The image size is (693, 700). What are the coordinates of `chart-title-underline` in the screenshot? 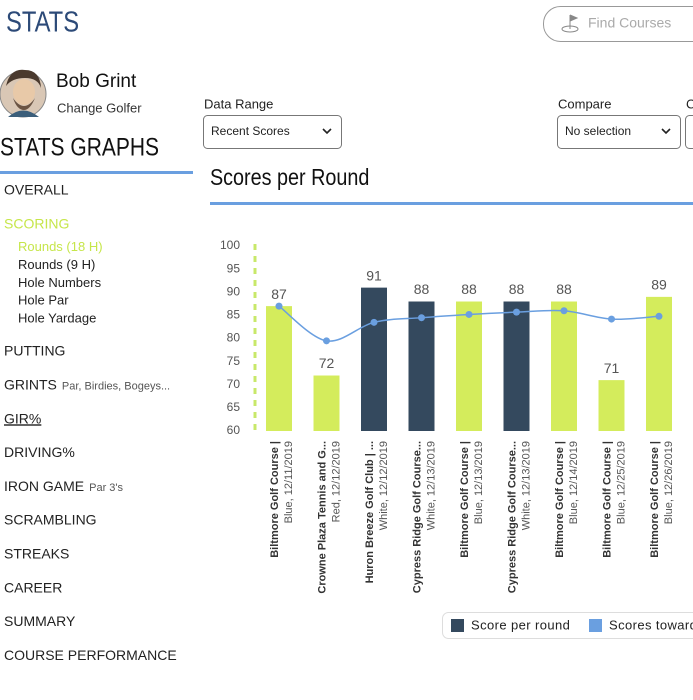 It's located at (451, 203).